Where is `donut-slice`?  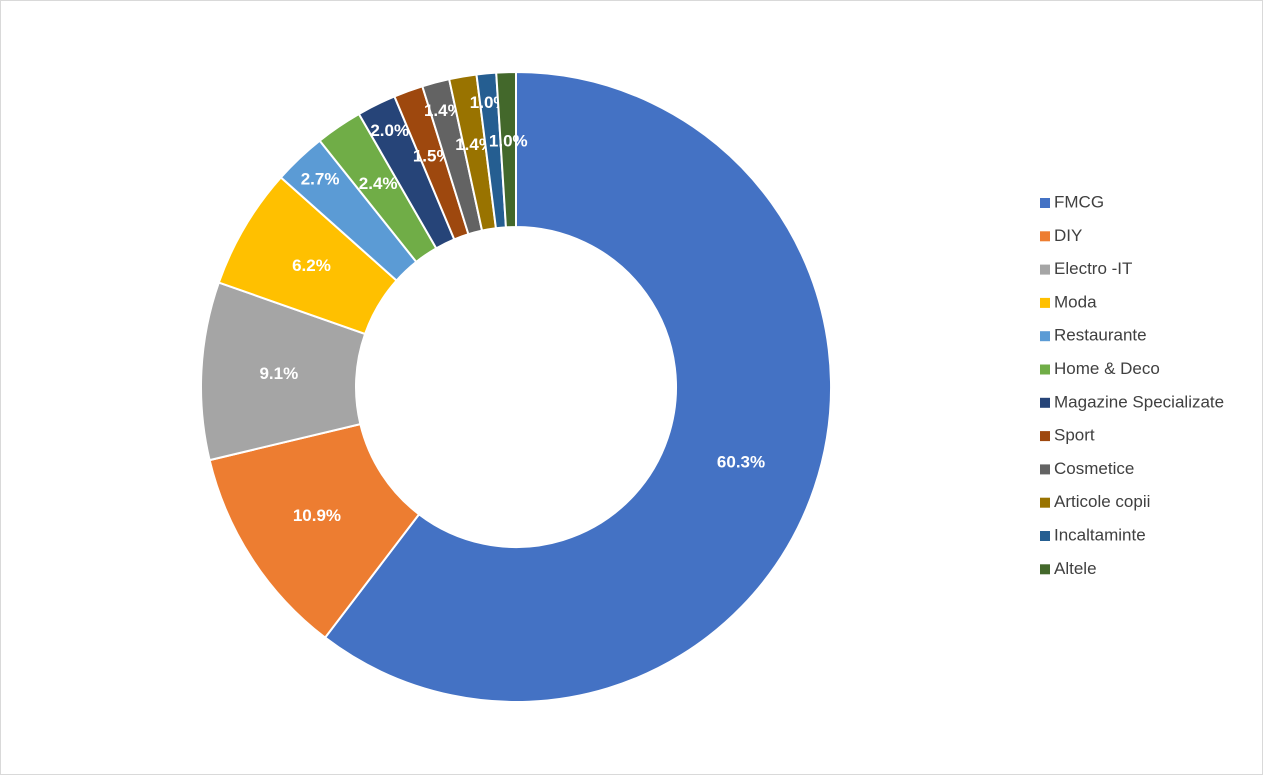
donut-slice is located at coordinates (506, 149).